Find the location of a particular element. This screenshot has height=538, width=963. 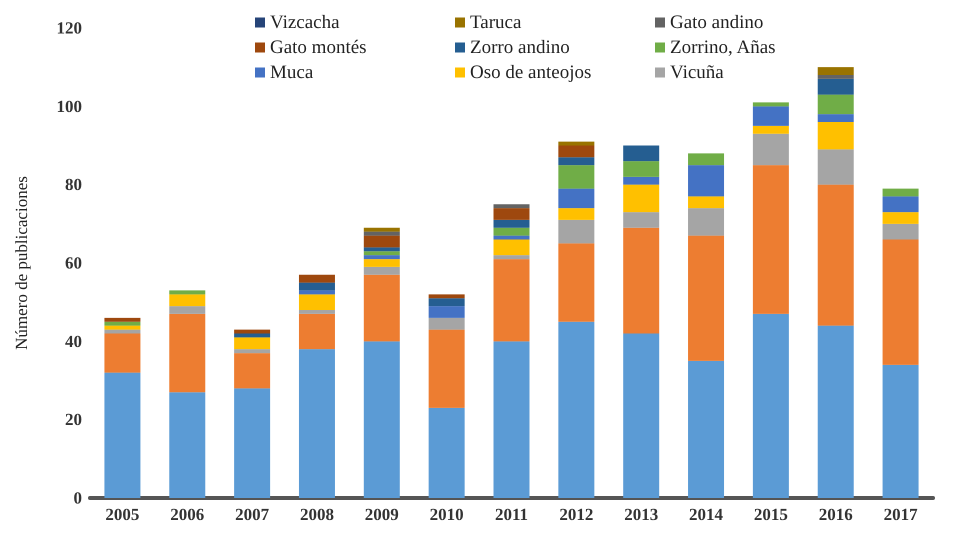

y-tick-label: 80 is located at coordinates (73, 184).